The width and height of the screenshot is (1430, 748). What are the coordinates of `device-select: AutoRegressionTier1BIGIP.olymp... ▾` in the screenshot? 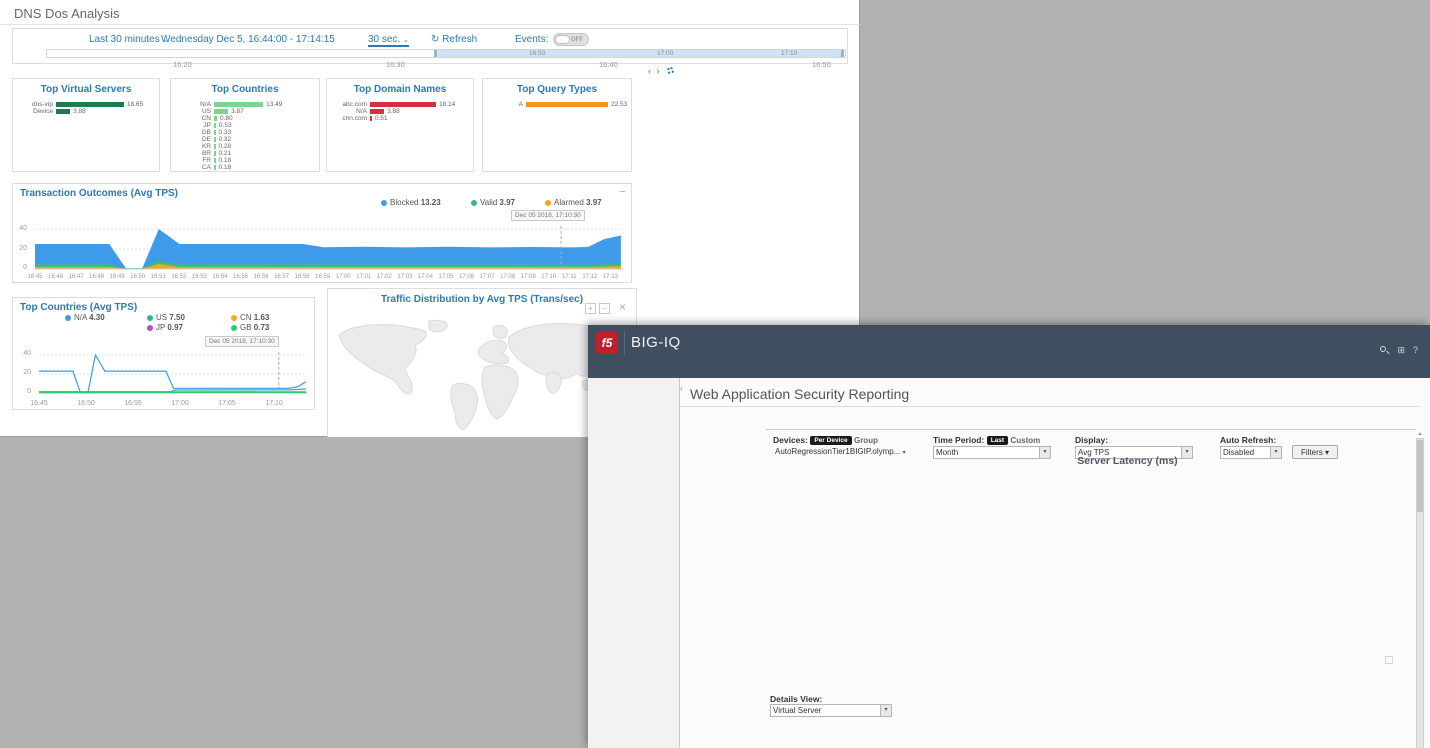 It's located at (840, 451).